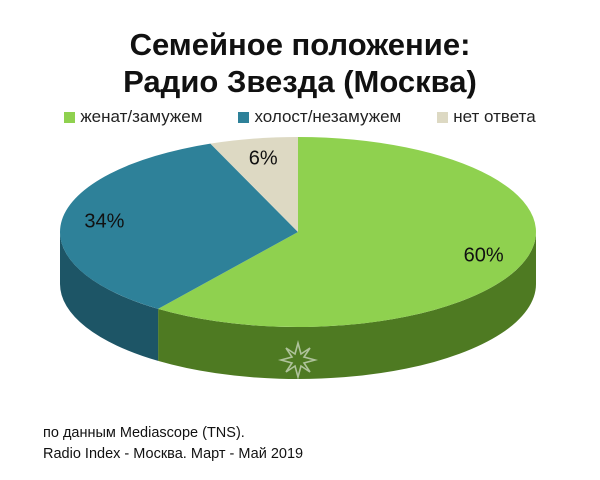 The image size is (600, 480). I want to click on data-label-no-answer: 6%, so click(263, 158).